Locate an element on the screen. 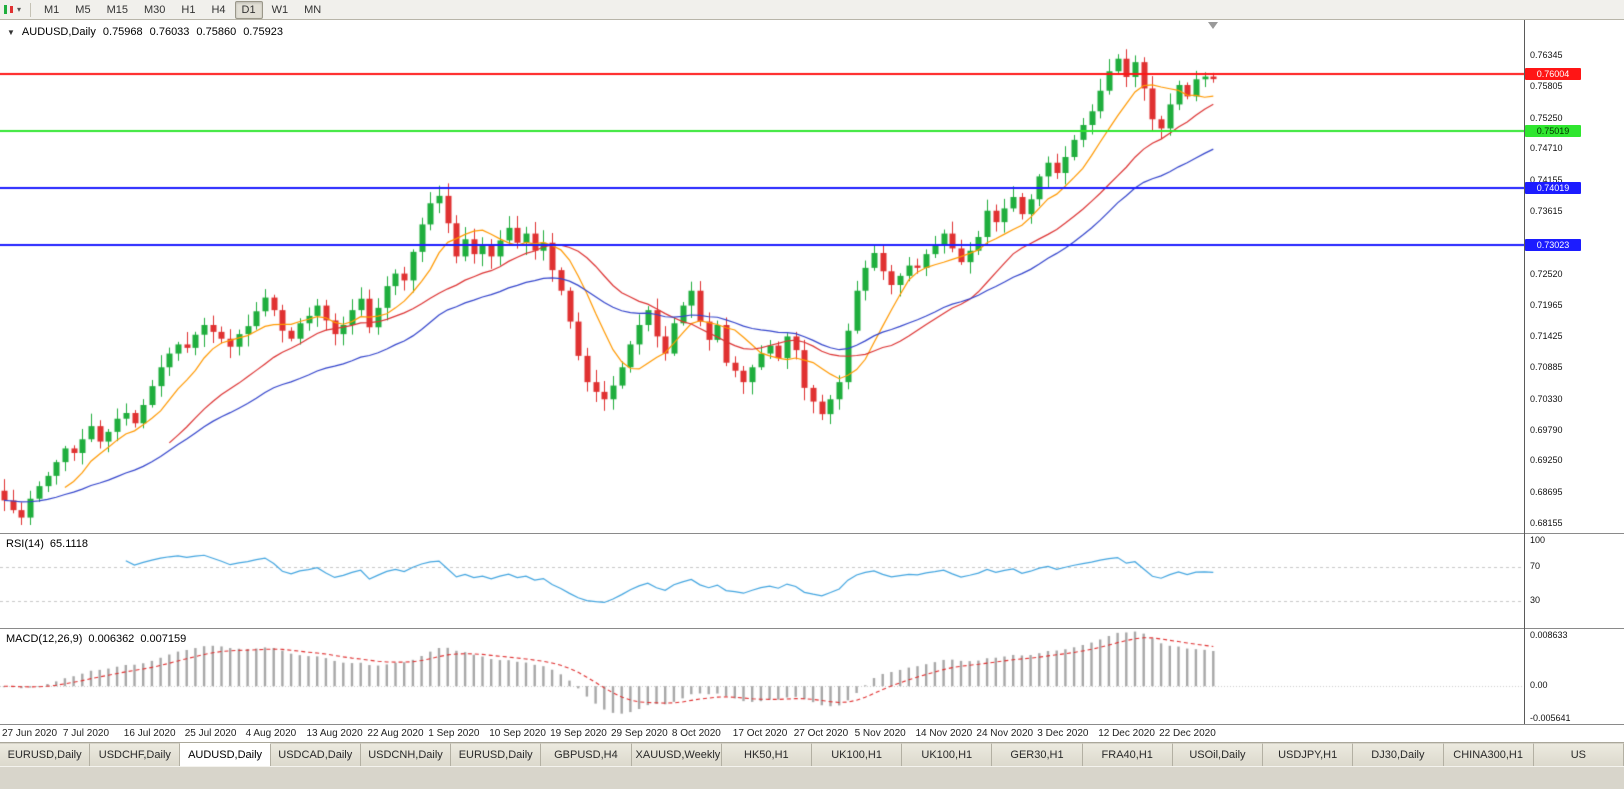  ohlc-high: 0.76033 is located at coordinates (169, 32).